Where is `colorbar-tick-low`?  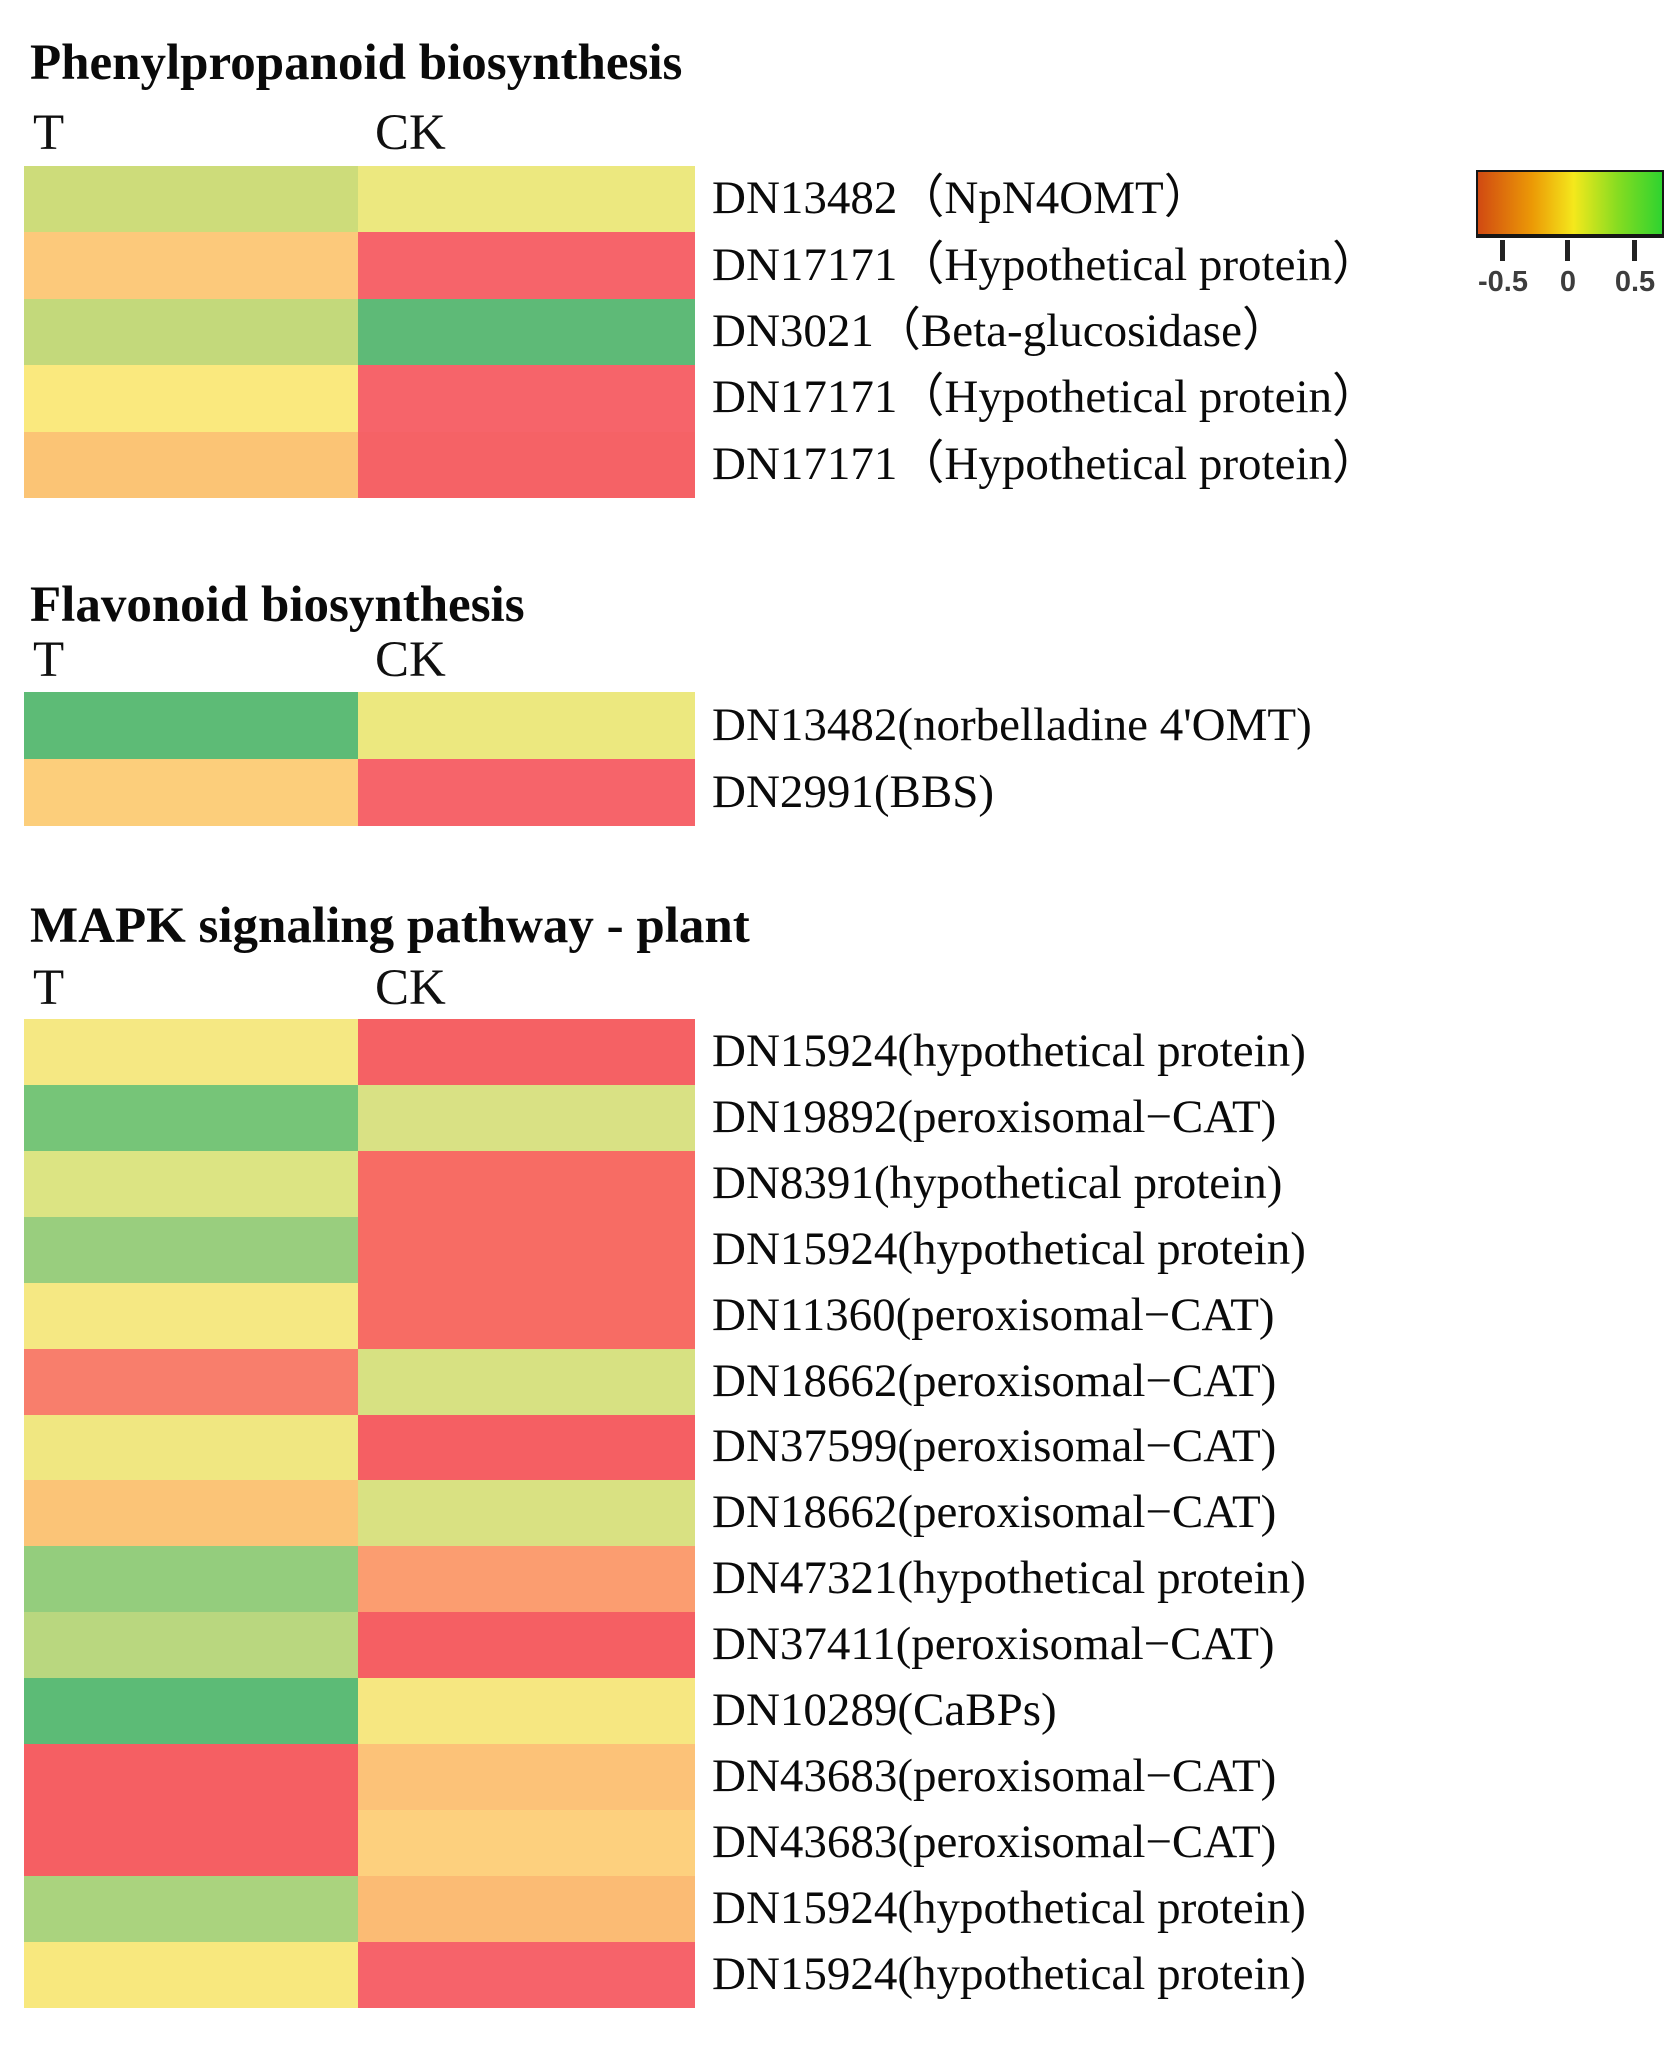
colorbar-tick-low is located at coordinates (1502, 250).